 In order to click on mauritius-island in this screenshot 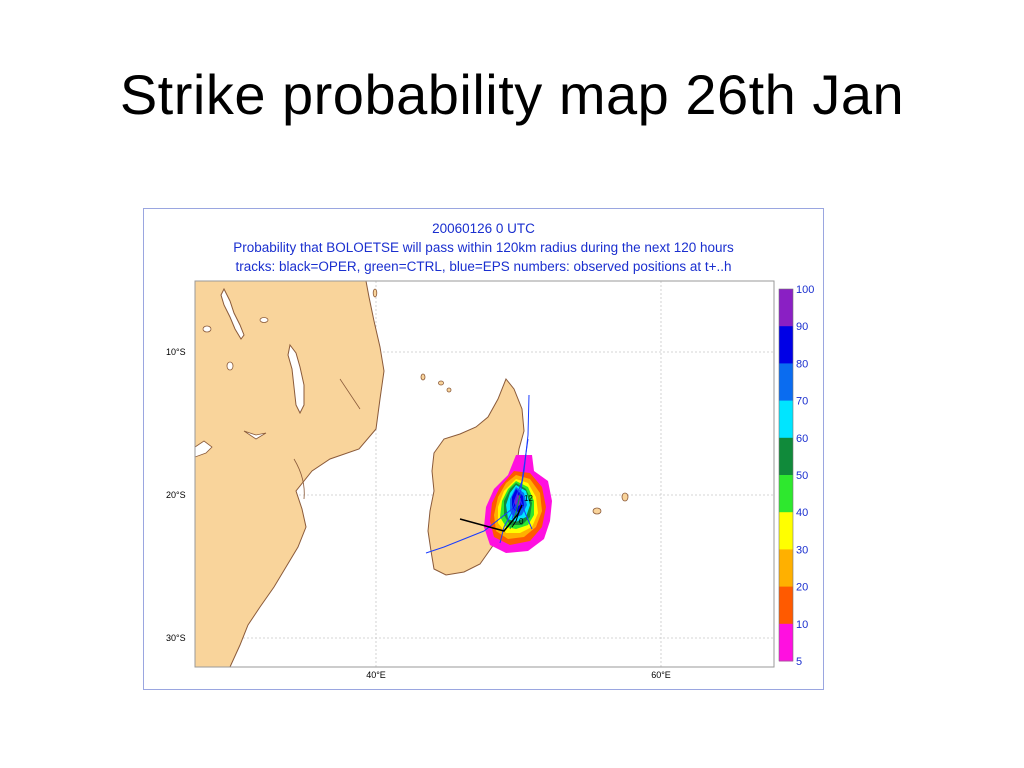, I will do `click(625, 497)`.